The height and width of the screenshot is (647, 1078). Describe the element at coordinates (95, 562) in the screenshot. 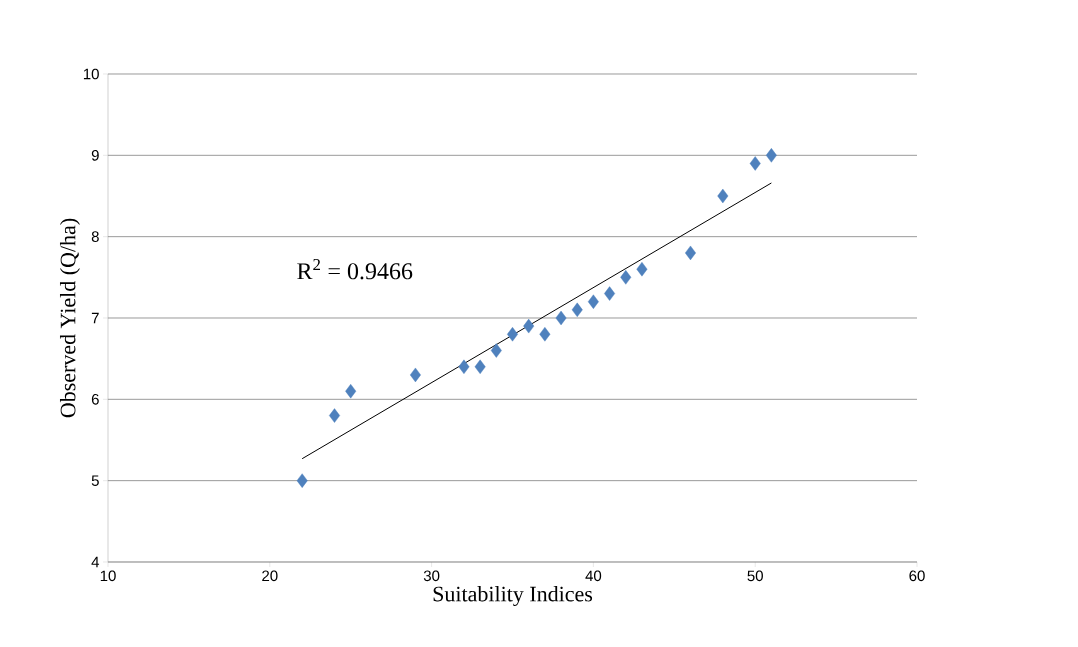

I see `y-tick-label: 4` at that location.